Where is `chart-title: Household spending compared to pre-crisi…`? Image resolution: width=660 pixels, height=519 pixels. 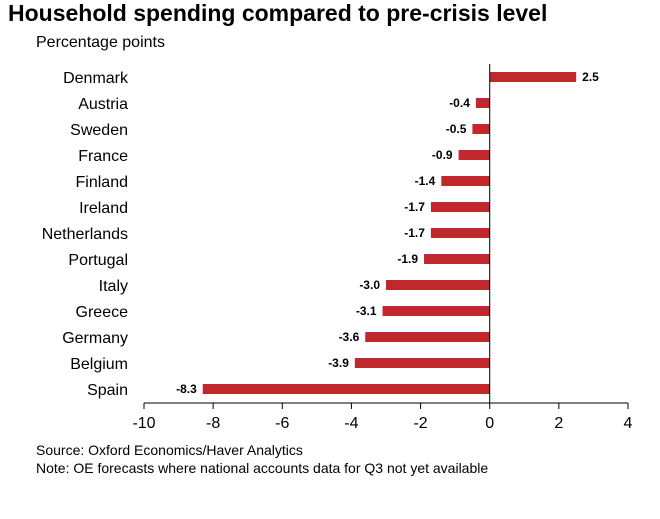 chart-title: Household spending compared to pre-crisi… is located at coordinates (278, 13).